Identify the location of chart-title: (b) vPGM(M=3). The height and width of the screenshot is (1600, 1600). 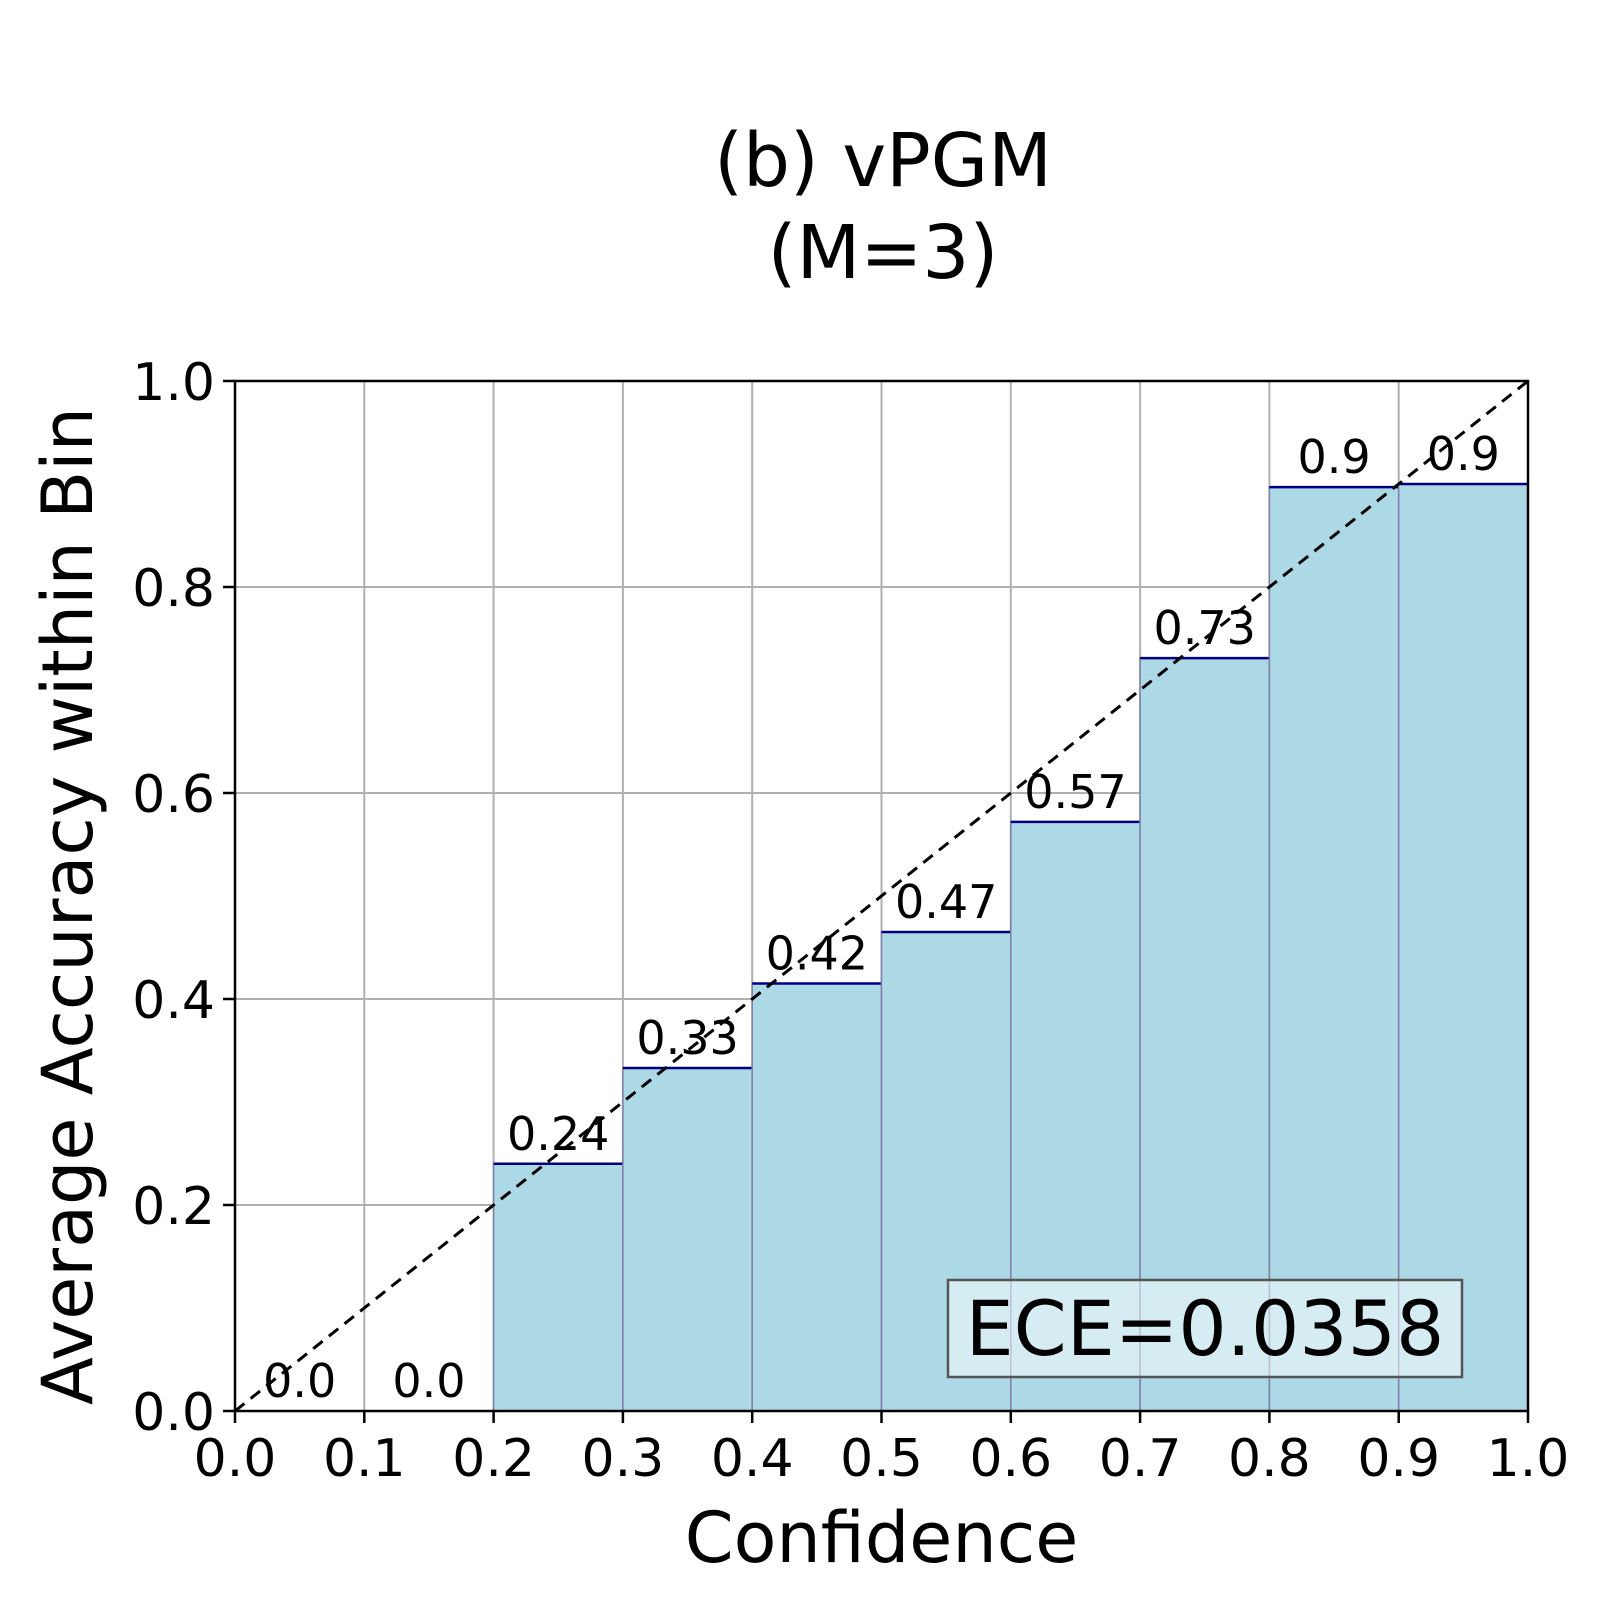
(883, 207).